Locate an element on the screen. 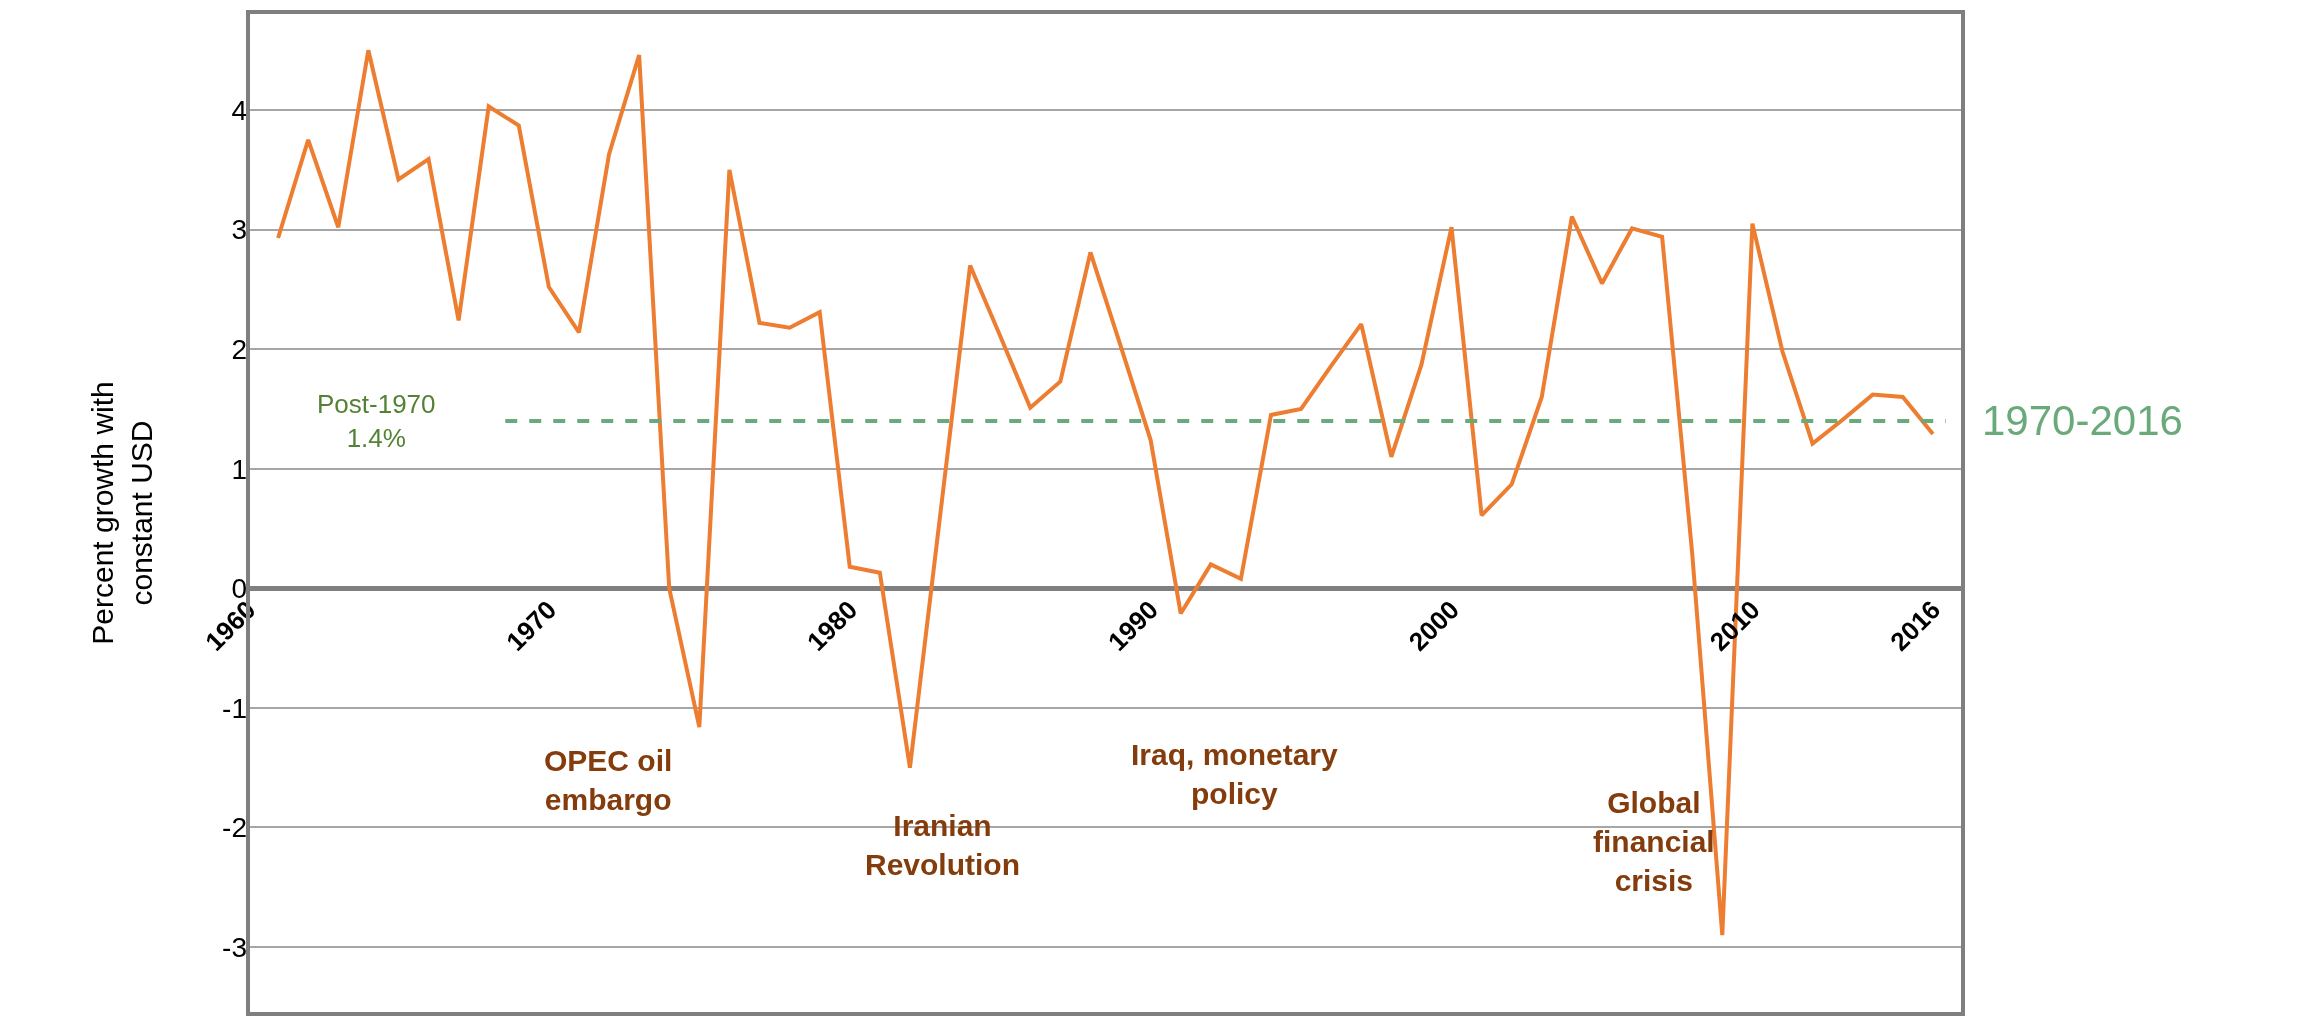 The height and width of the screenshot is (1024, 2303). y-axis-title: Percent growth with constant USD is located at coordinates (122, 513).